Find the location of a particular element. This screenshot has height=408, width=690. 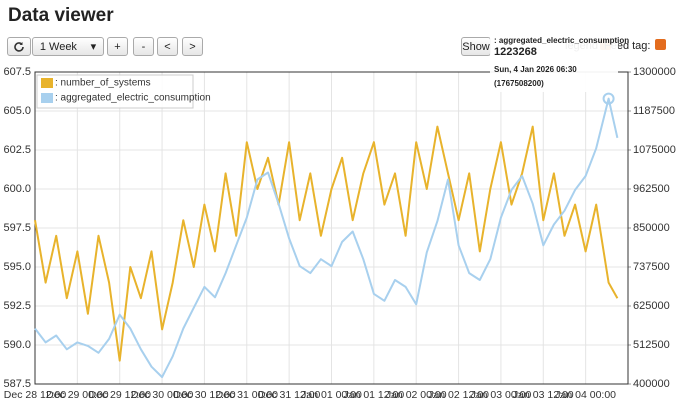

zoom-out-button: - is located at coordinates (143, 46).